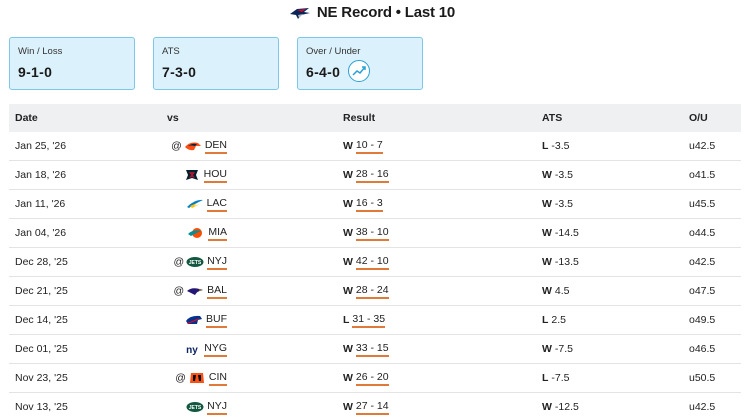 The height and width of the screenshot is (417, 744). What do you see at coordinates (197, 146) in the screenshot?
I see `opponent-wrap: @ DEN` at bounding box center [197, 146].